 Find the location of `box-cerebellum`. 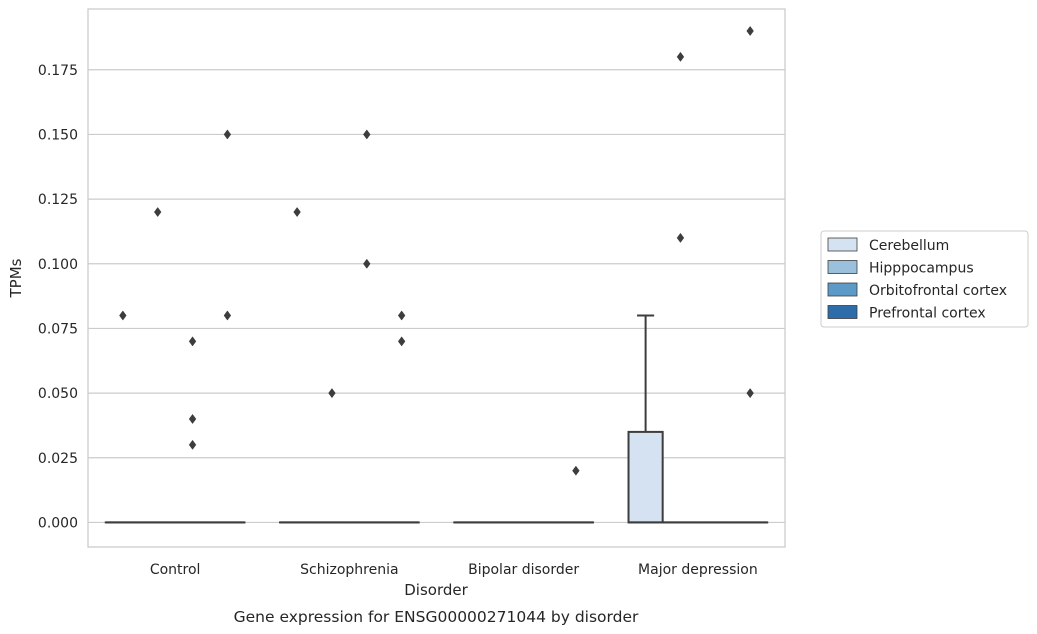

box-cerebellum is located at coordinates (645, 419).